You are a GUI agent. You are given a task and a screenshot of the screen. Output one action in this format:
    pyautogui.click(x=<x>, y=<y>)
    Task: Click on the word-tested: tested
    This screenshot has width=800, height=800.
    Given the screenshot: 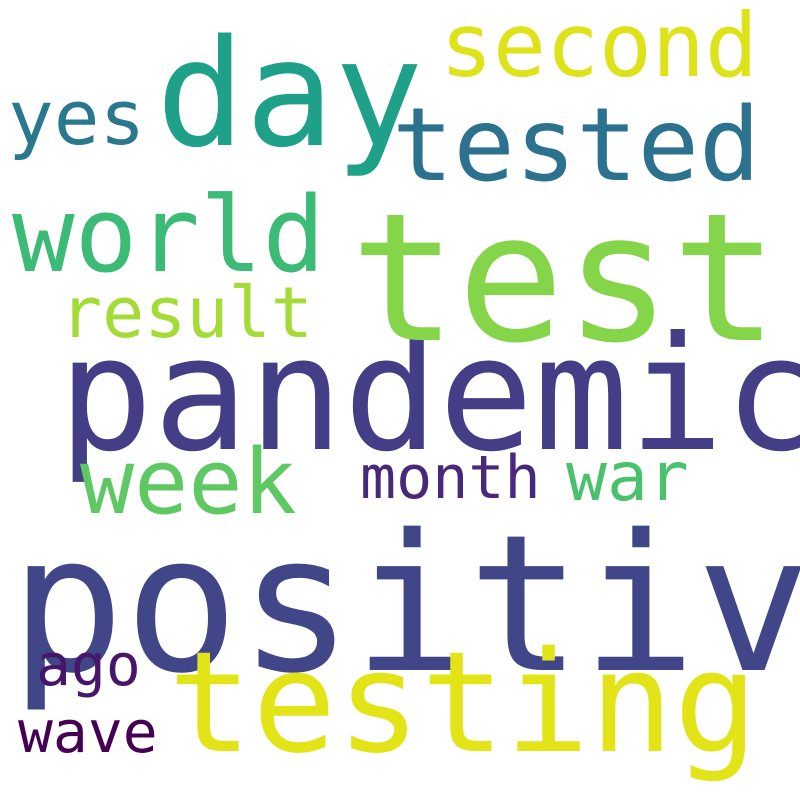 What is the action you would take?
    pyautogui.click(x=576, y=145)
    